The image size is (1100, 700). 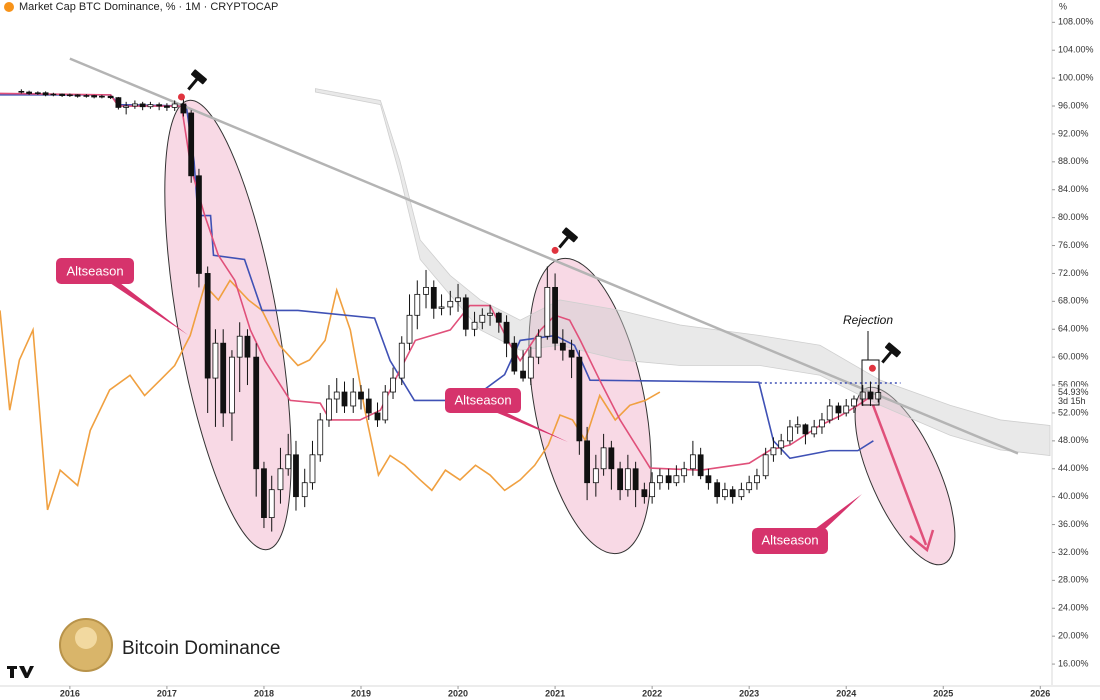 What do you see at coordinates (1076, 342) in the screenshot?
I see `price-axis-bg` at bounding box center [1076, 342].